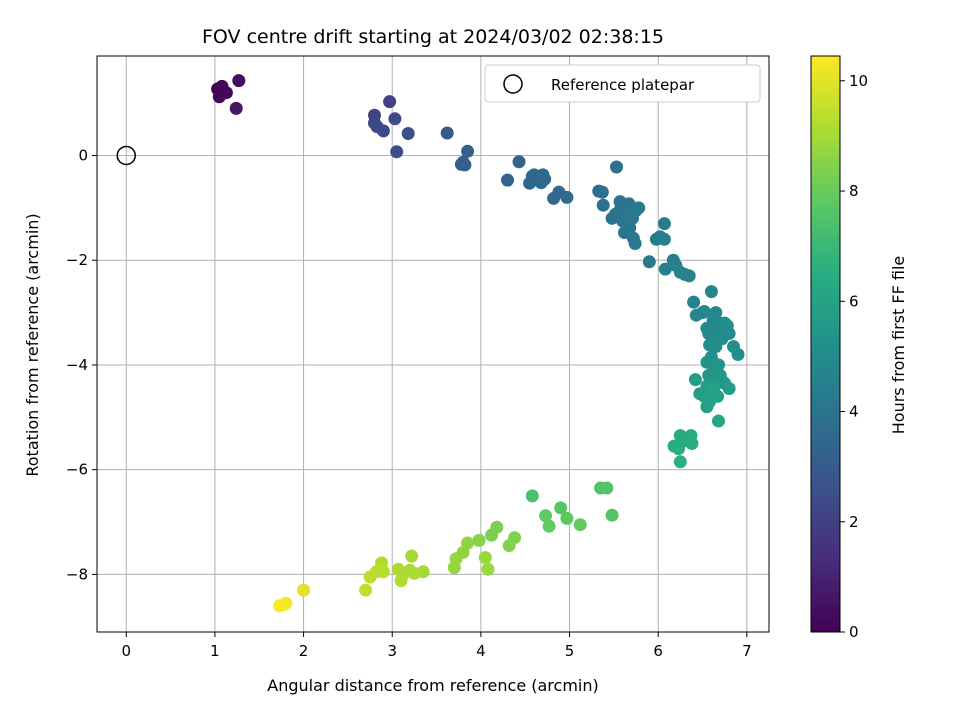  What do you see at coordinates (77, 470) in the screenshot?
I see `y-tick-label: −6` at bounding box center [77, 470].